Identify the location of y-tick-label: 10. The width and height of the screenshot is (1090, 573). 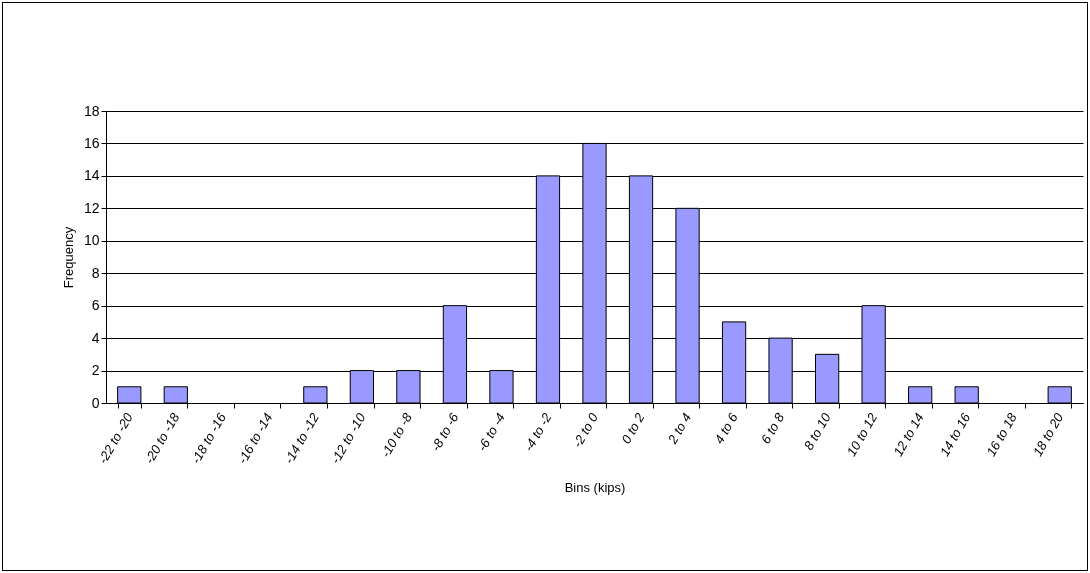
(91, 240).